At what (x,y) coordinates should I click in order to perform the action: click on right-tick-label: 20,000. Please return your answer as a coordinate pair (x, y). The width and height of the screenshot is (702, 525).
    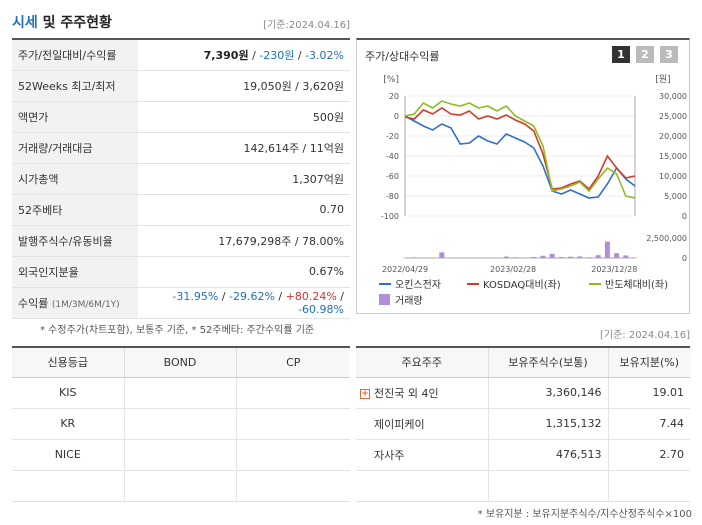
    Looking at the image, I should click on (673, 136).